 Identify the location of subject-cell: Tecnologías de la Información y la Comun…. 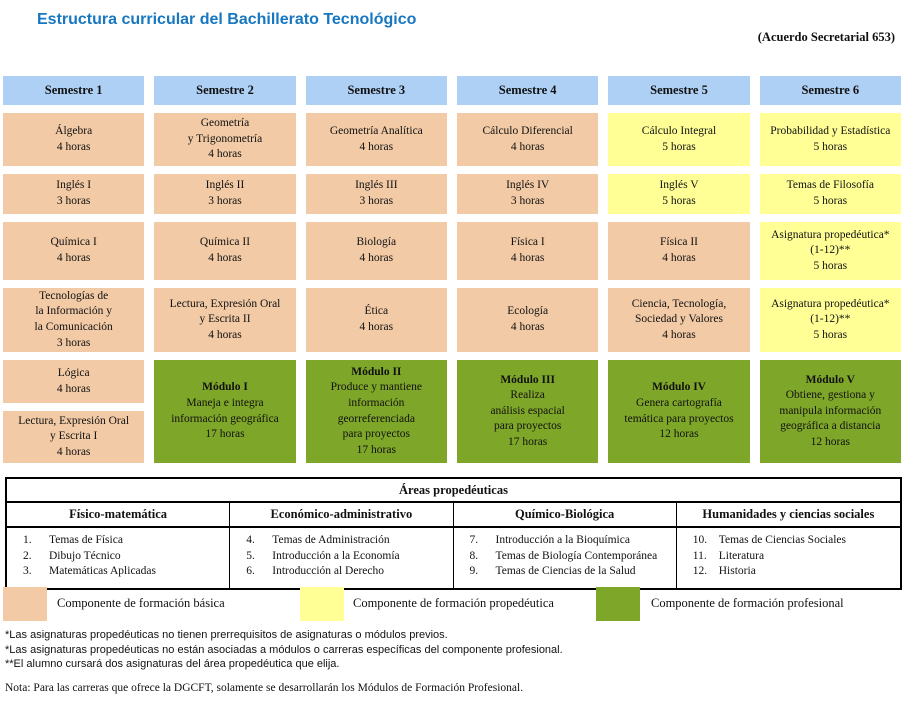
(74, 320).